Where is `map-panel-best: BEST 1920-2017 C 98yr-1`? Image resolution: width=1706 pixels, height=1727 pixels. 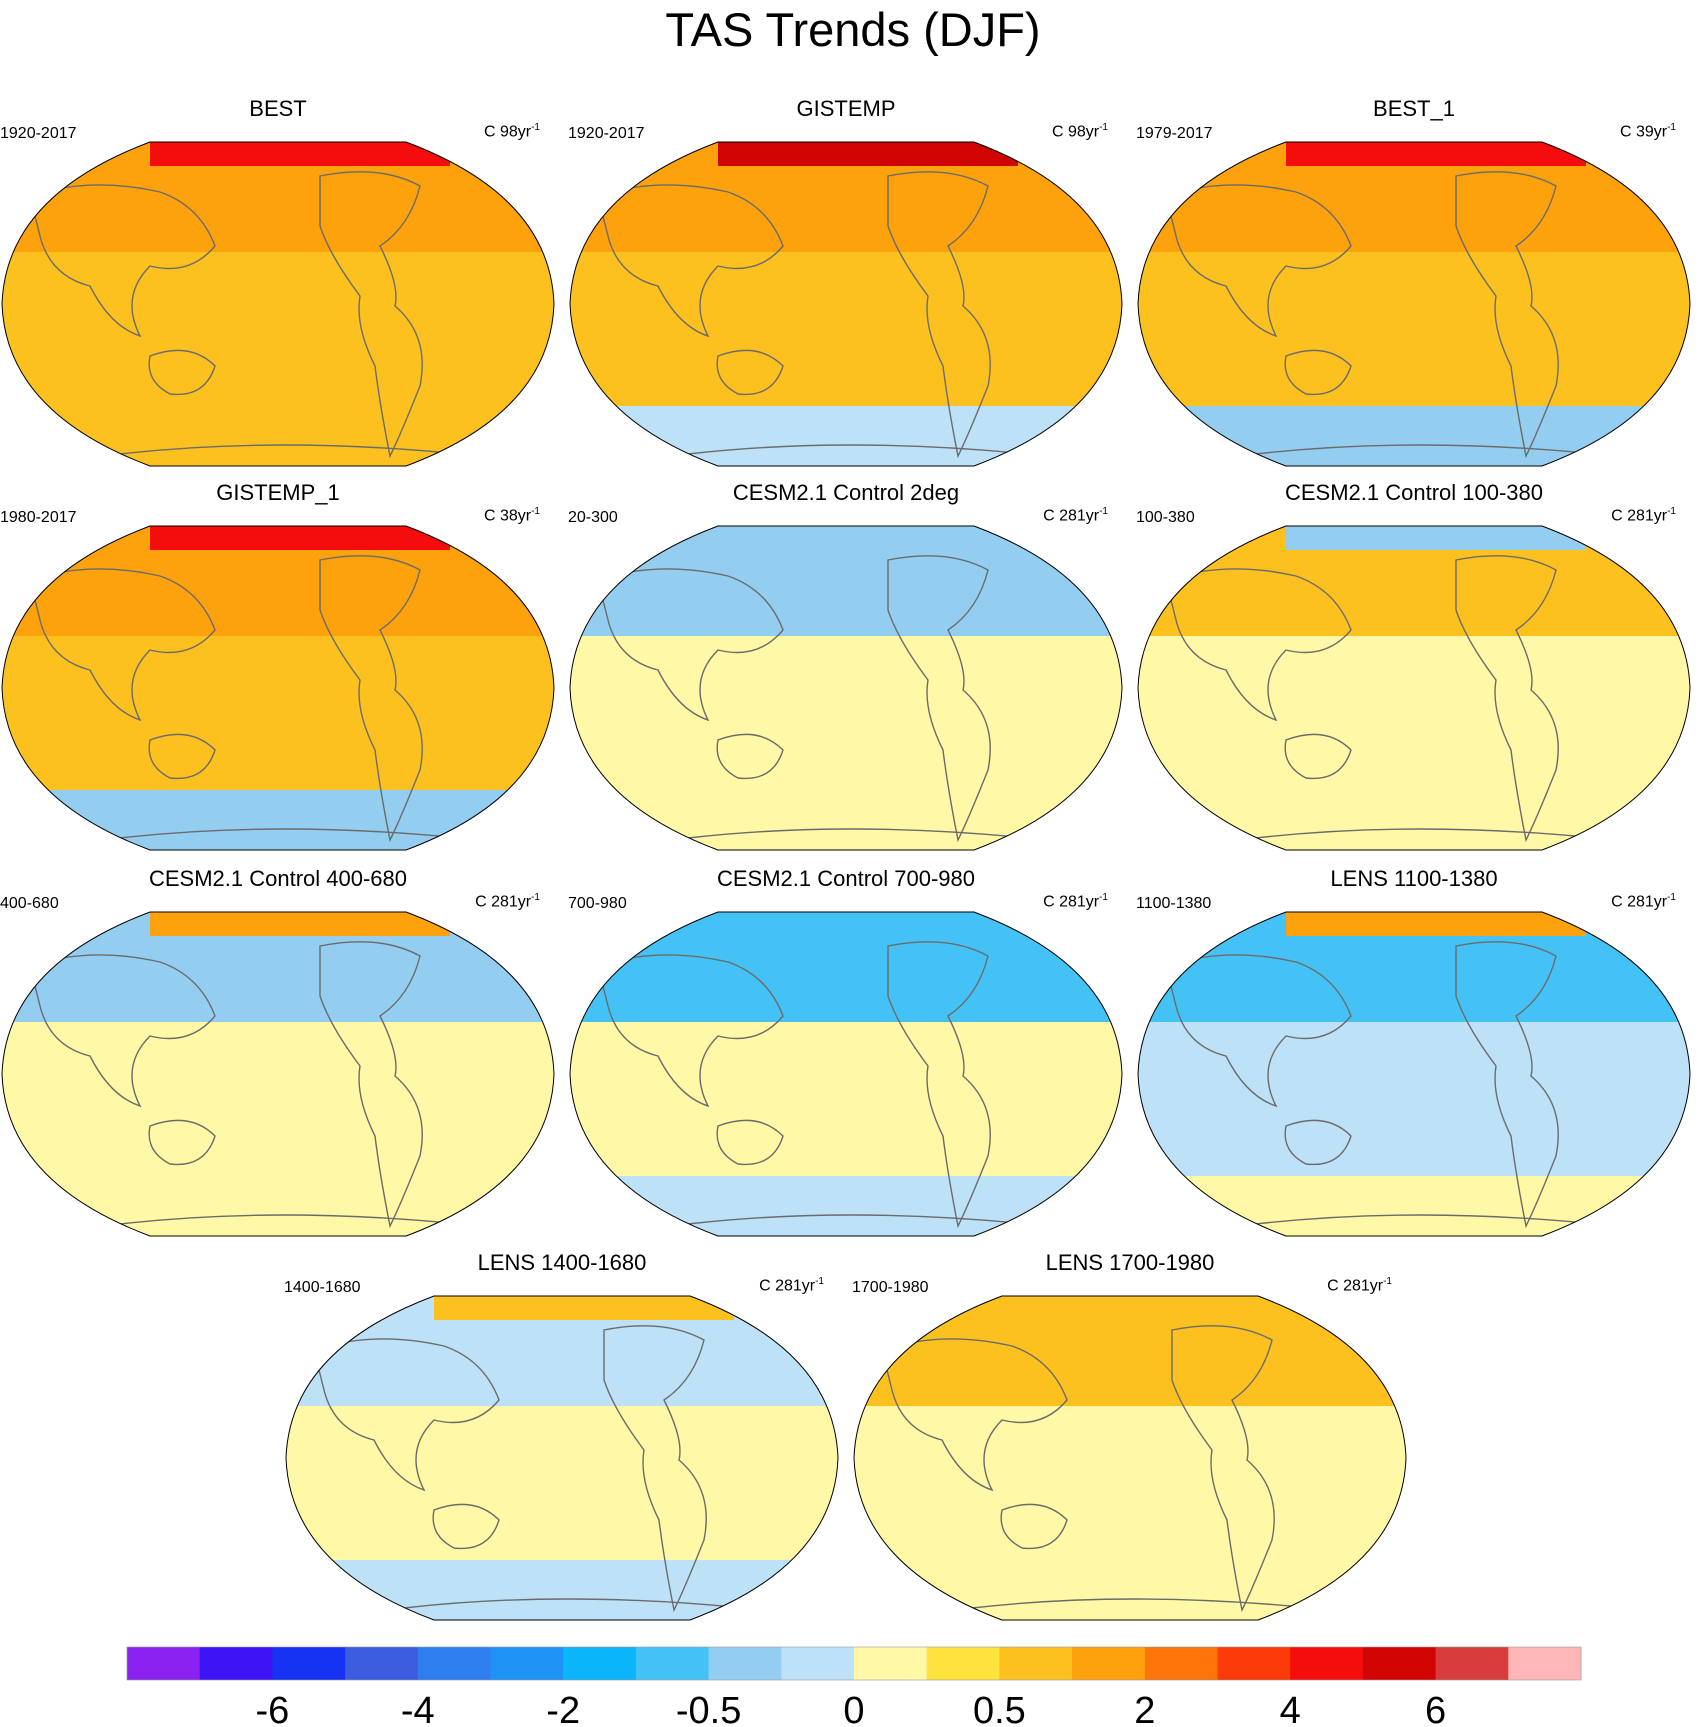 map-panel-best: BEST 1920-2017 C 98yr-1 is located at coordinates (278, 284).